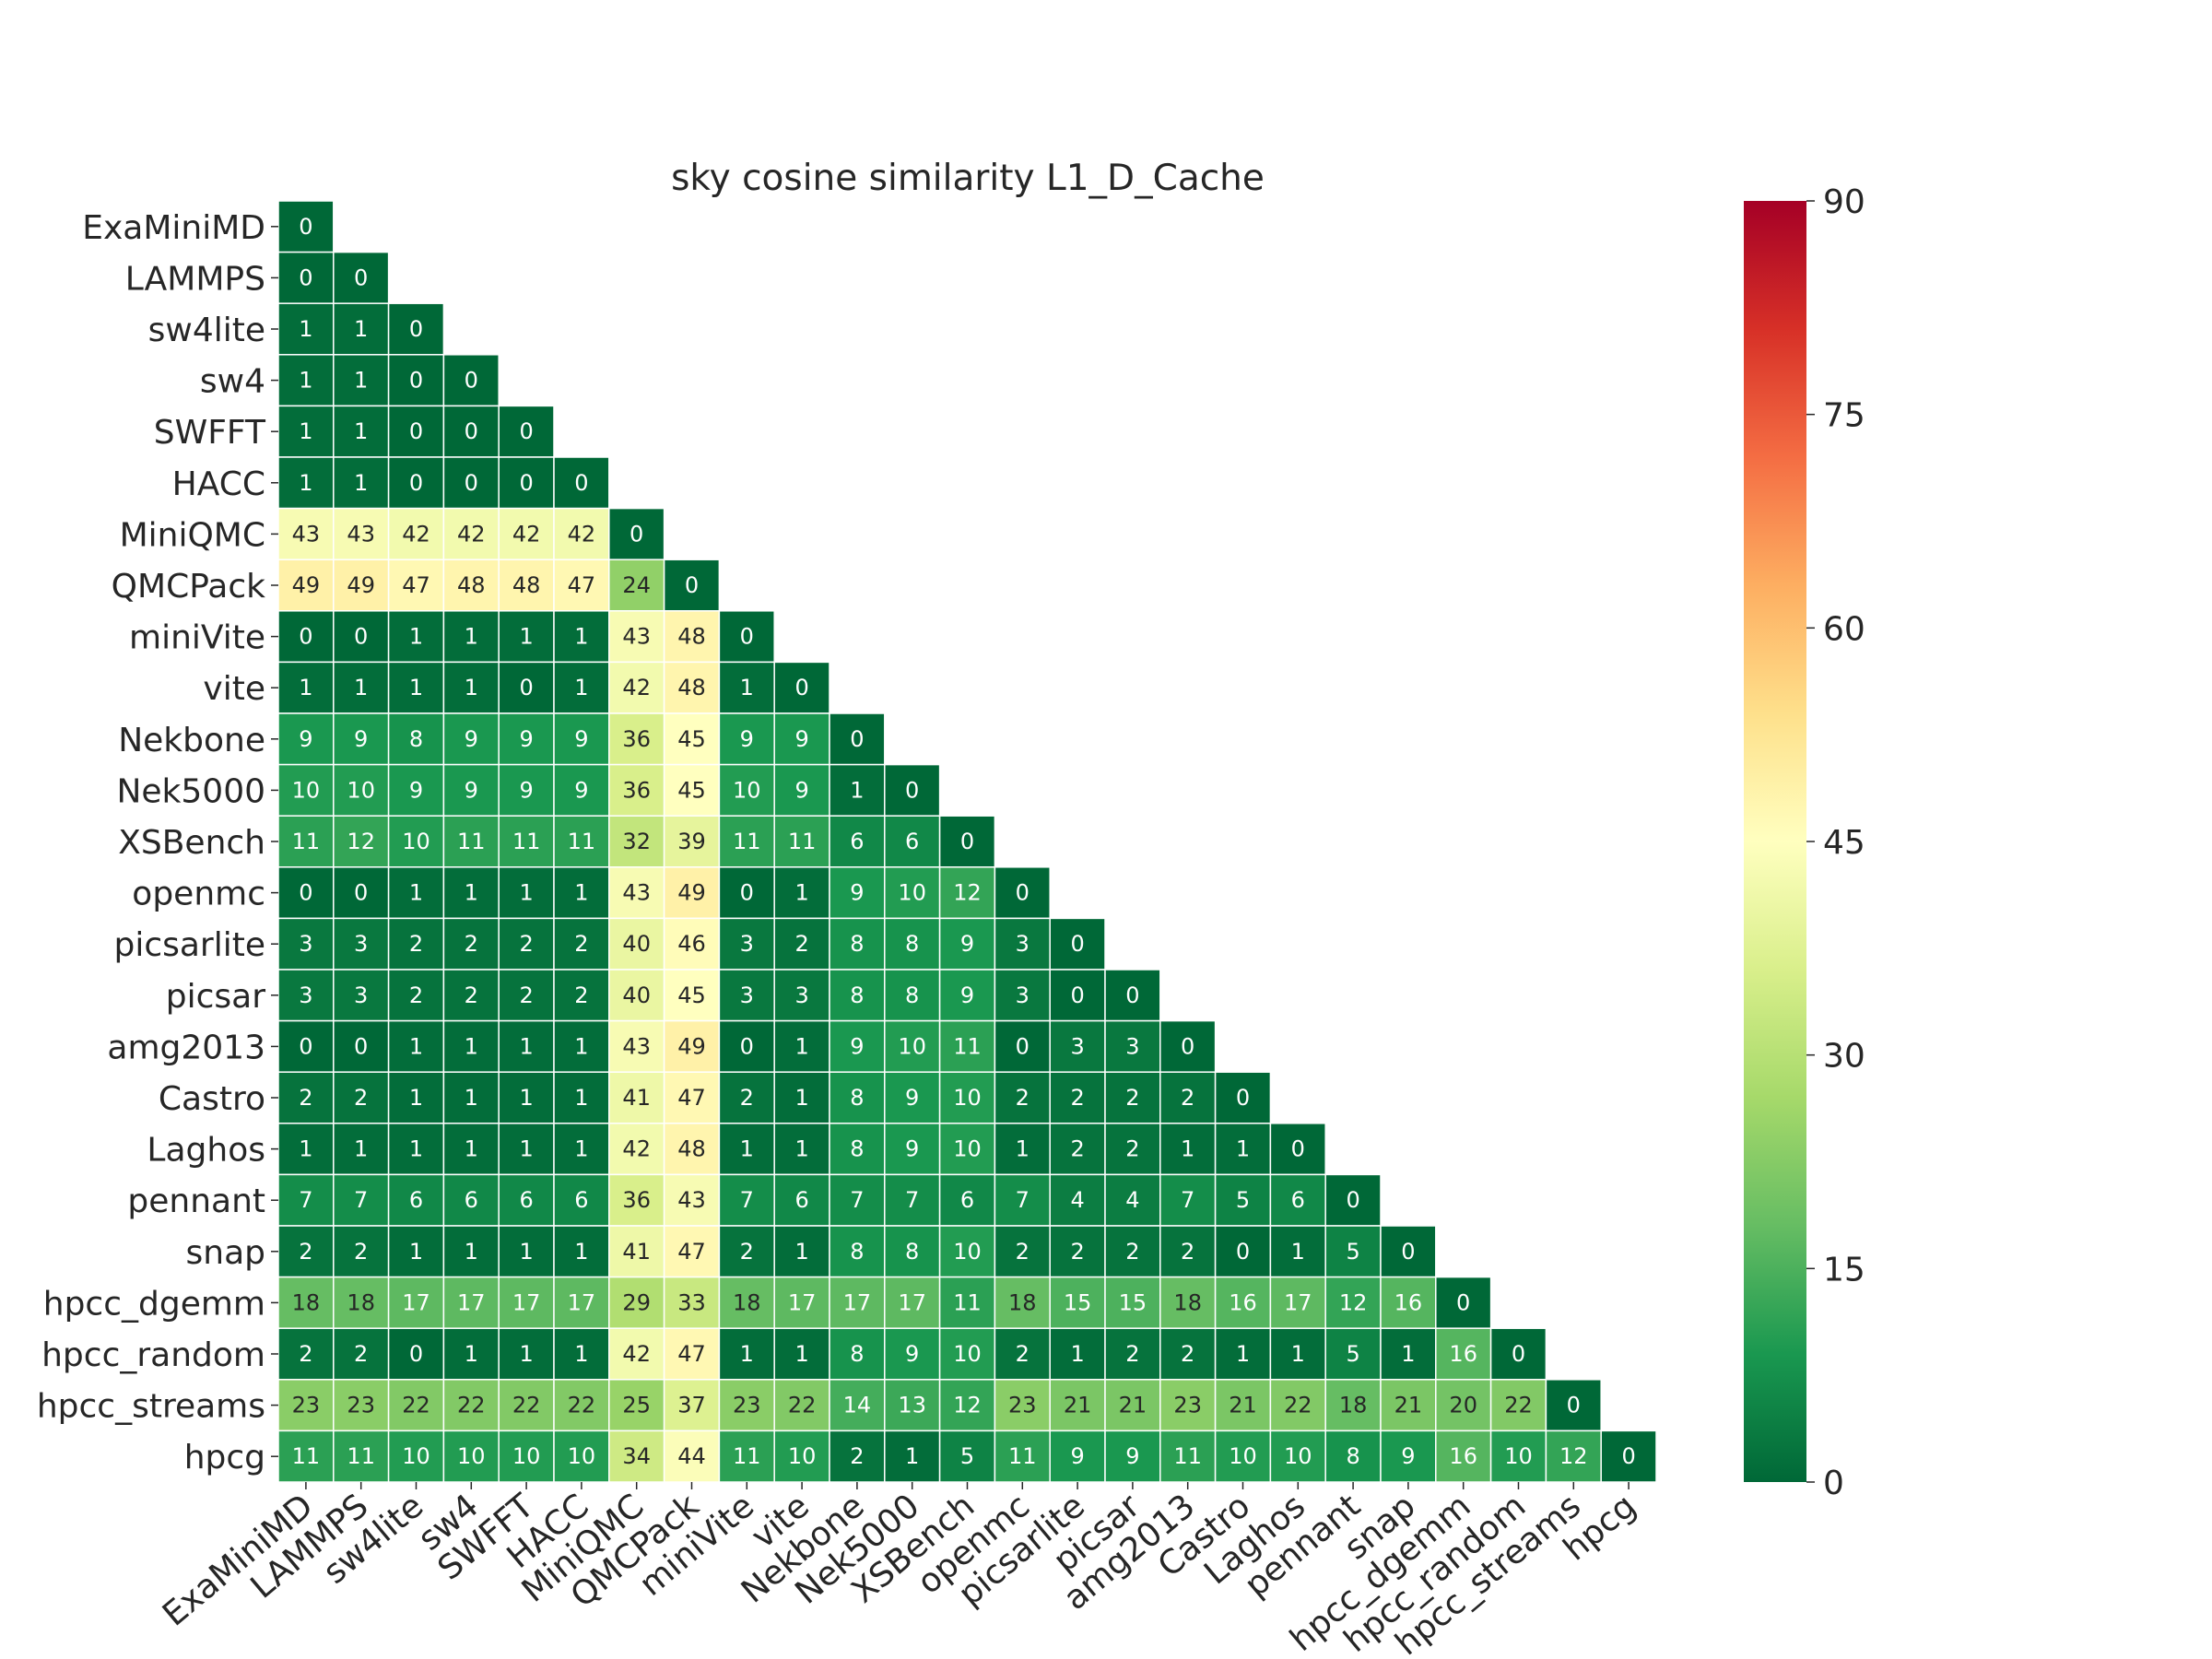  Describe the element at coordinates (636, 1405) in the screenshot. I see `cell-value-label: 25` at that location.